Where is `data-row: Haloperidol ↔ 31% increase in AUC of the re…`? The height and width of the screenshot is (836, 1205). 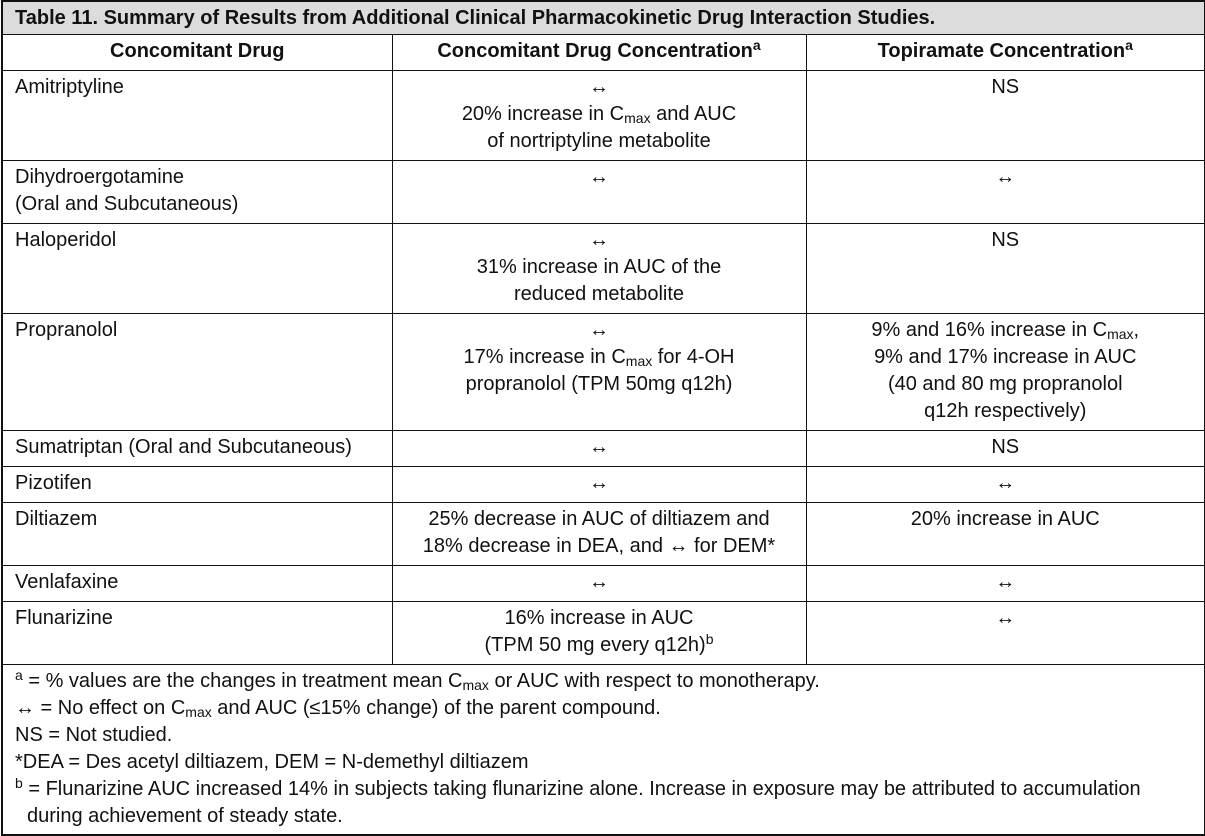
data-row: Haloperidol ↔ 31% increase in AUC of the re… is located at coordinates (603, 268).